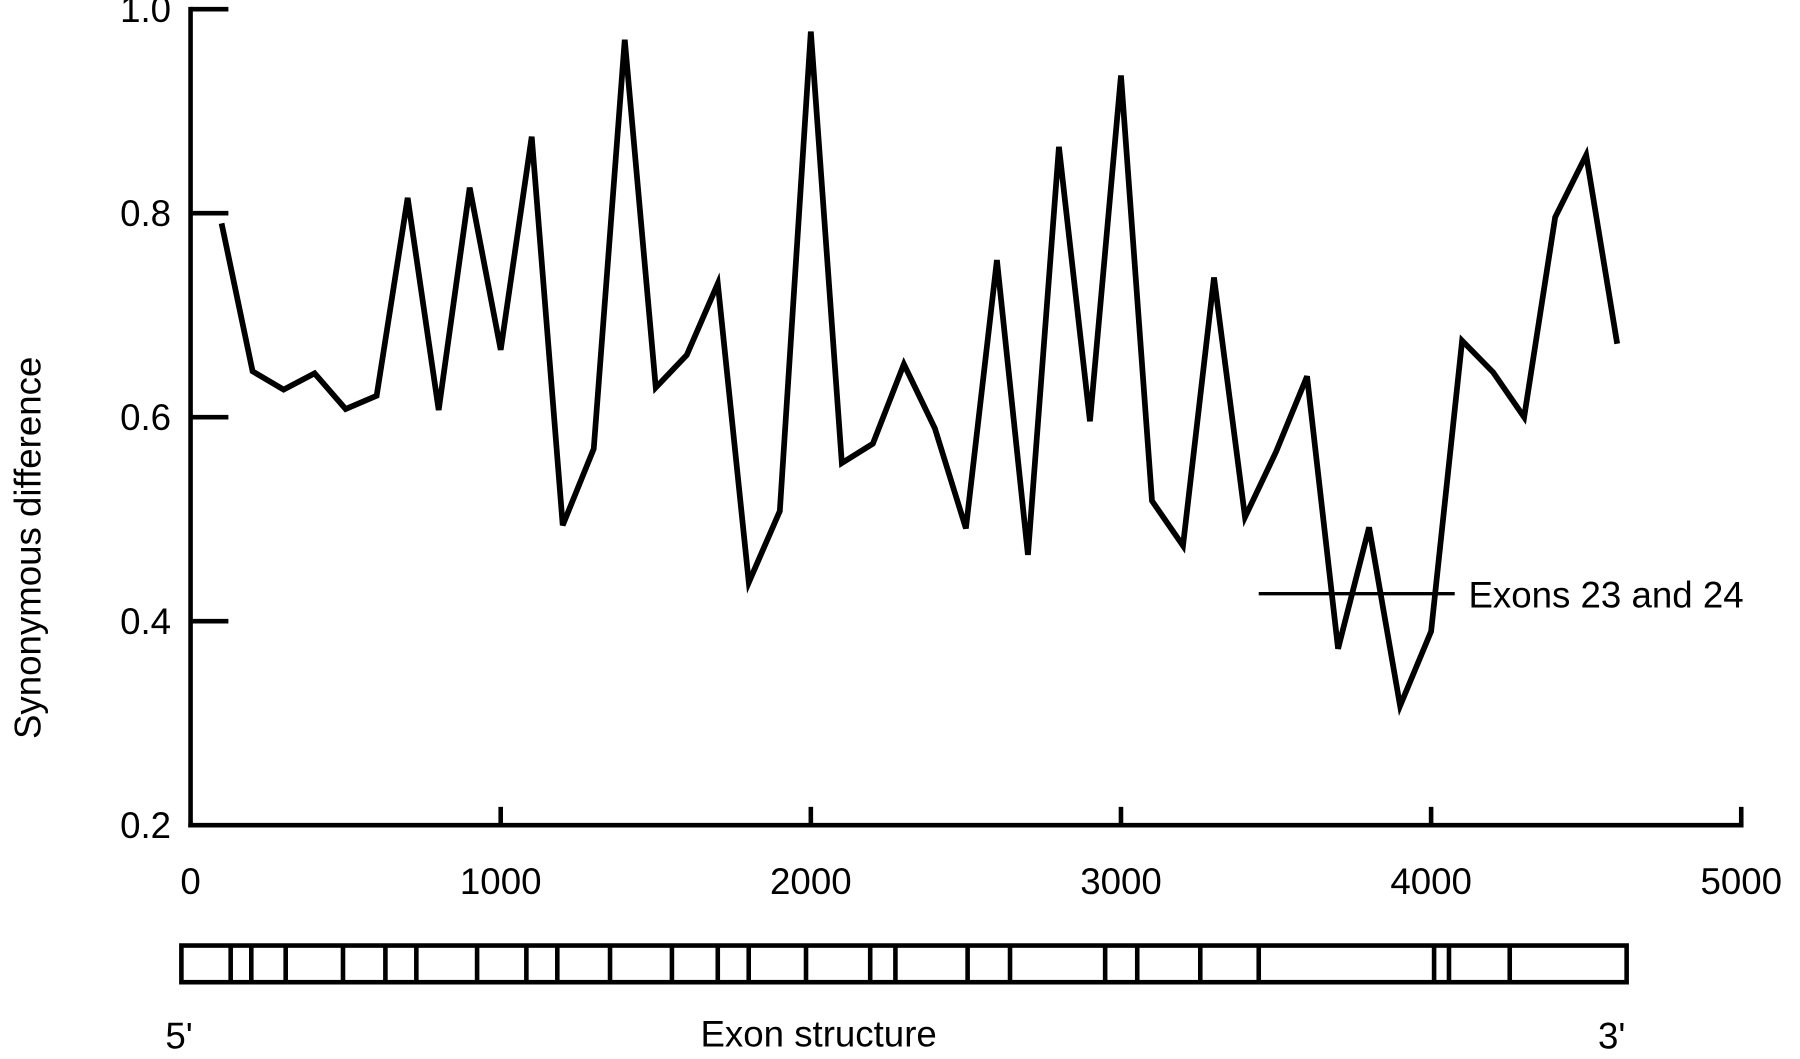 The image size is (1800, 1059). Describe the element at coordinates (501, 881) in the screenshot. I see `x-tick-label: 1000` at that location.